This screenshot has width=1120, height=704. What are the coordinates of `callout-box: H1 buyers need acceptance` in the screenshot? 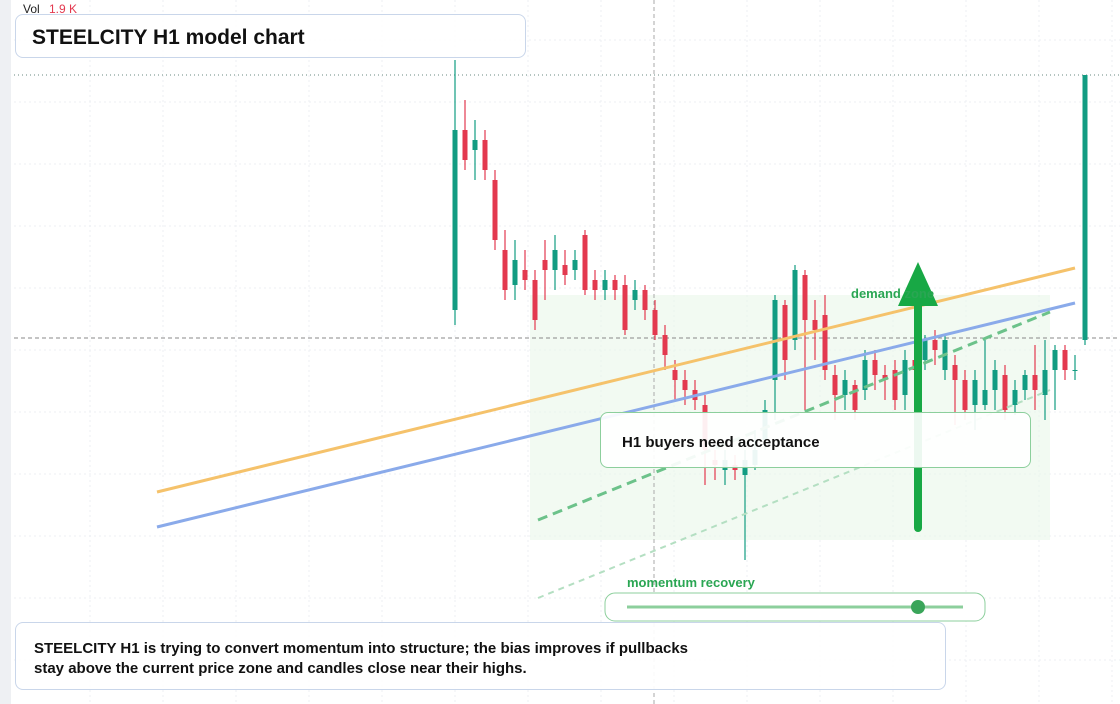 It's located at (815, 440).